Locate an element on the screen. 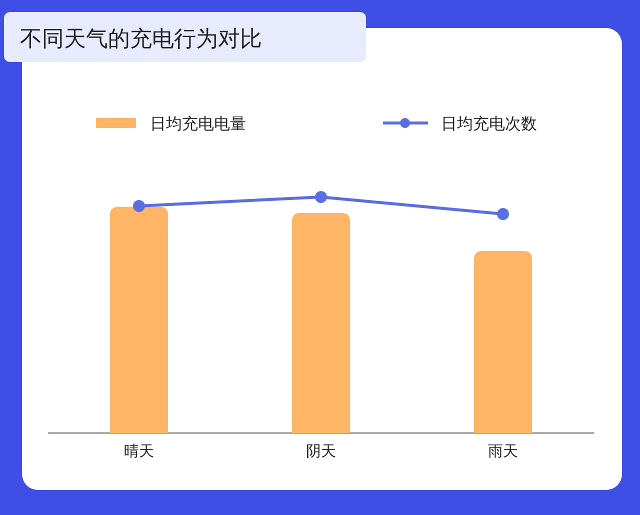 This screenshot has width=640, height=515. x-tick-label: 雨天 is located at coordinates (503, 451).